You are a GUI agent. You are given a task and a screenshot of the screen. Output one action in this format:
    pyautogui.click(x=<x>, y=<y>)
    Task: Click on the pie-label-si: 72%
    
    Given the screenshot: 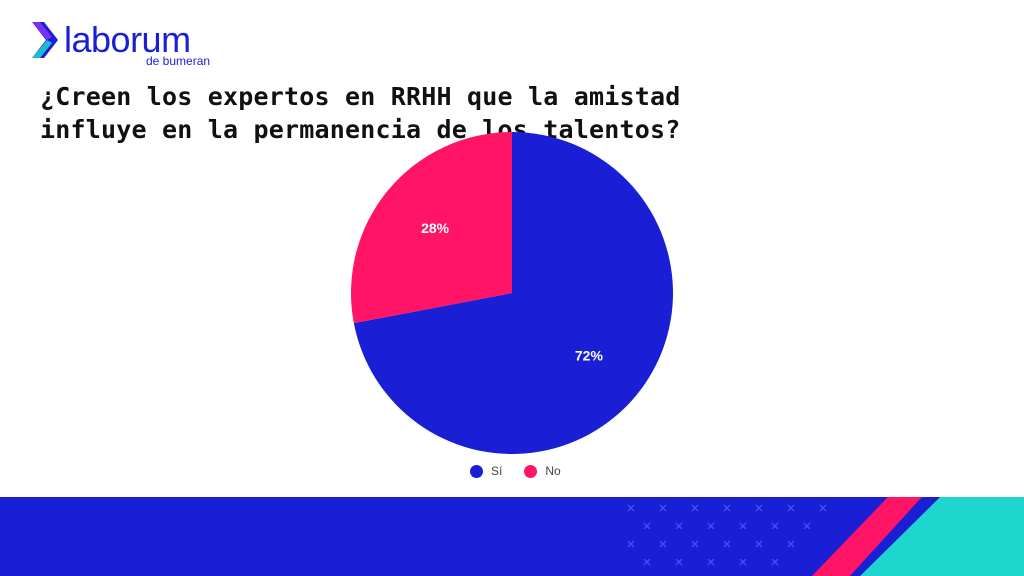 What is the action you would take?
    pyautogui.click(x=589, y=355)
    